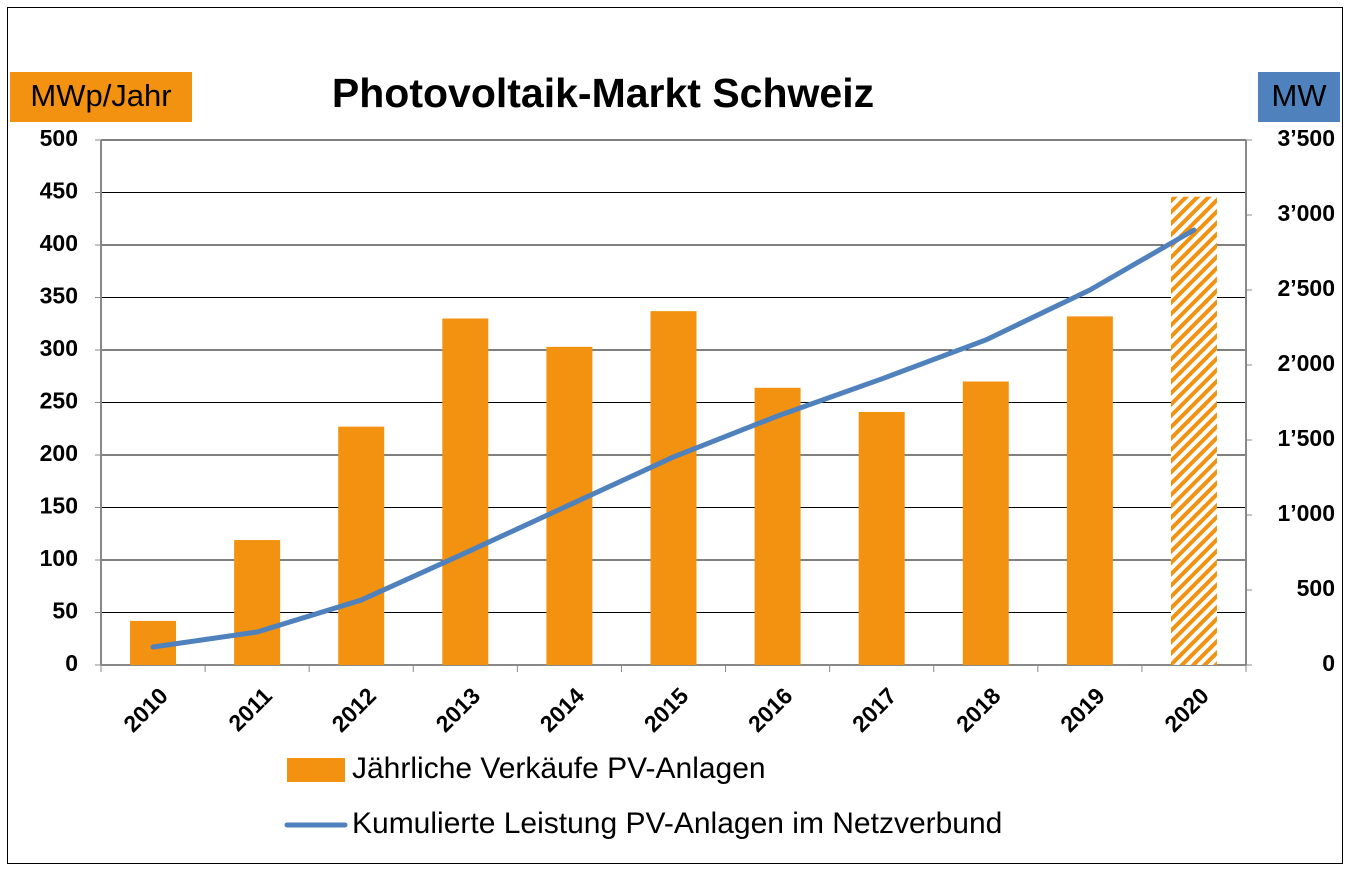  I want to click on y2-tick-label: 500, so click(1316, 588).